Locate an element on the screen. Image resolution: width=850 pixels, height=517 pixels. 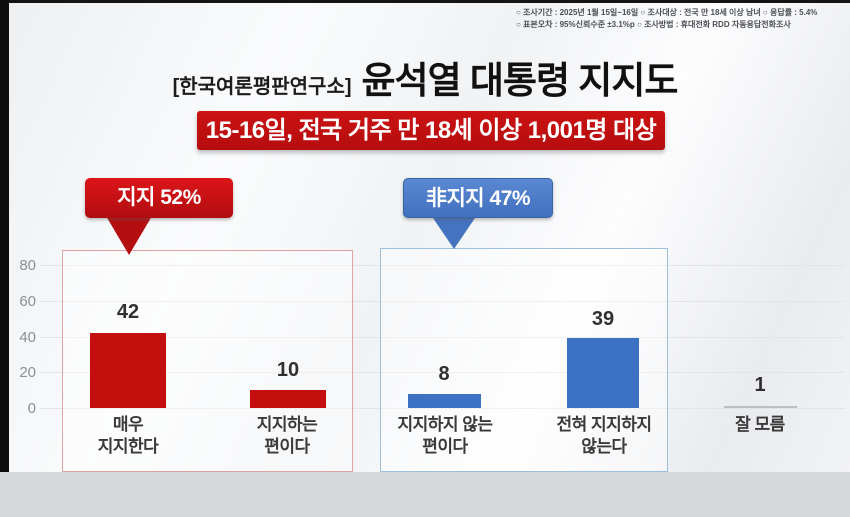
value-label: 42 is located at coordinates (128, 312).